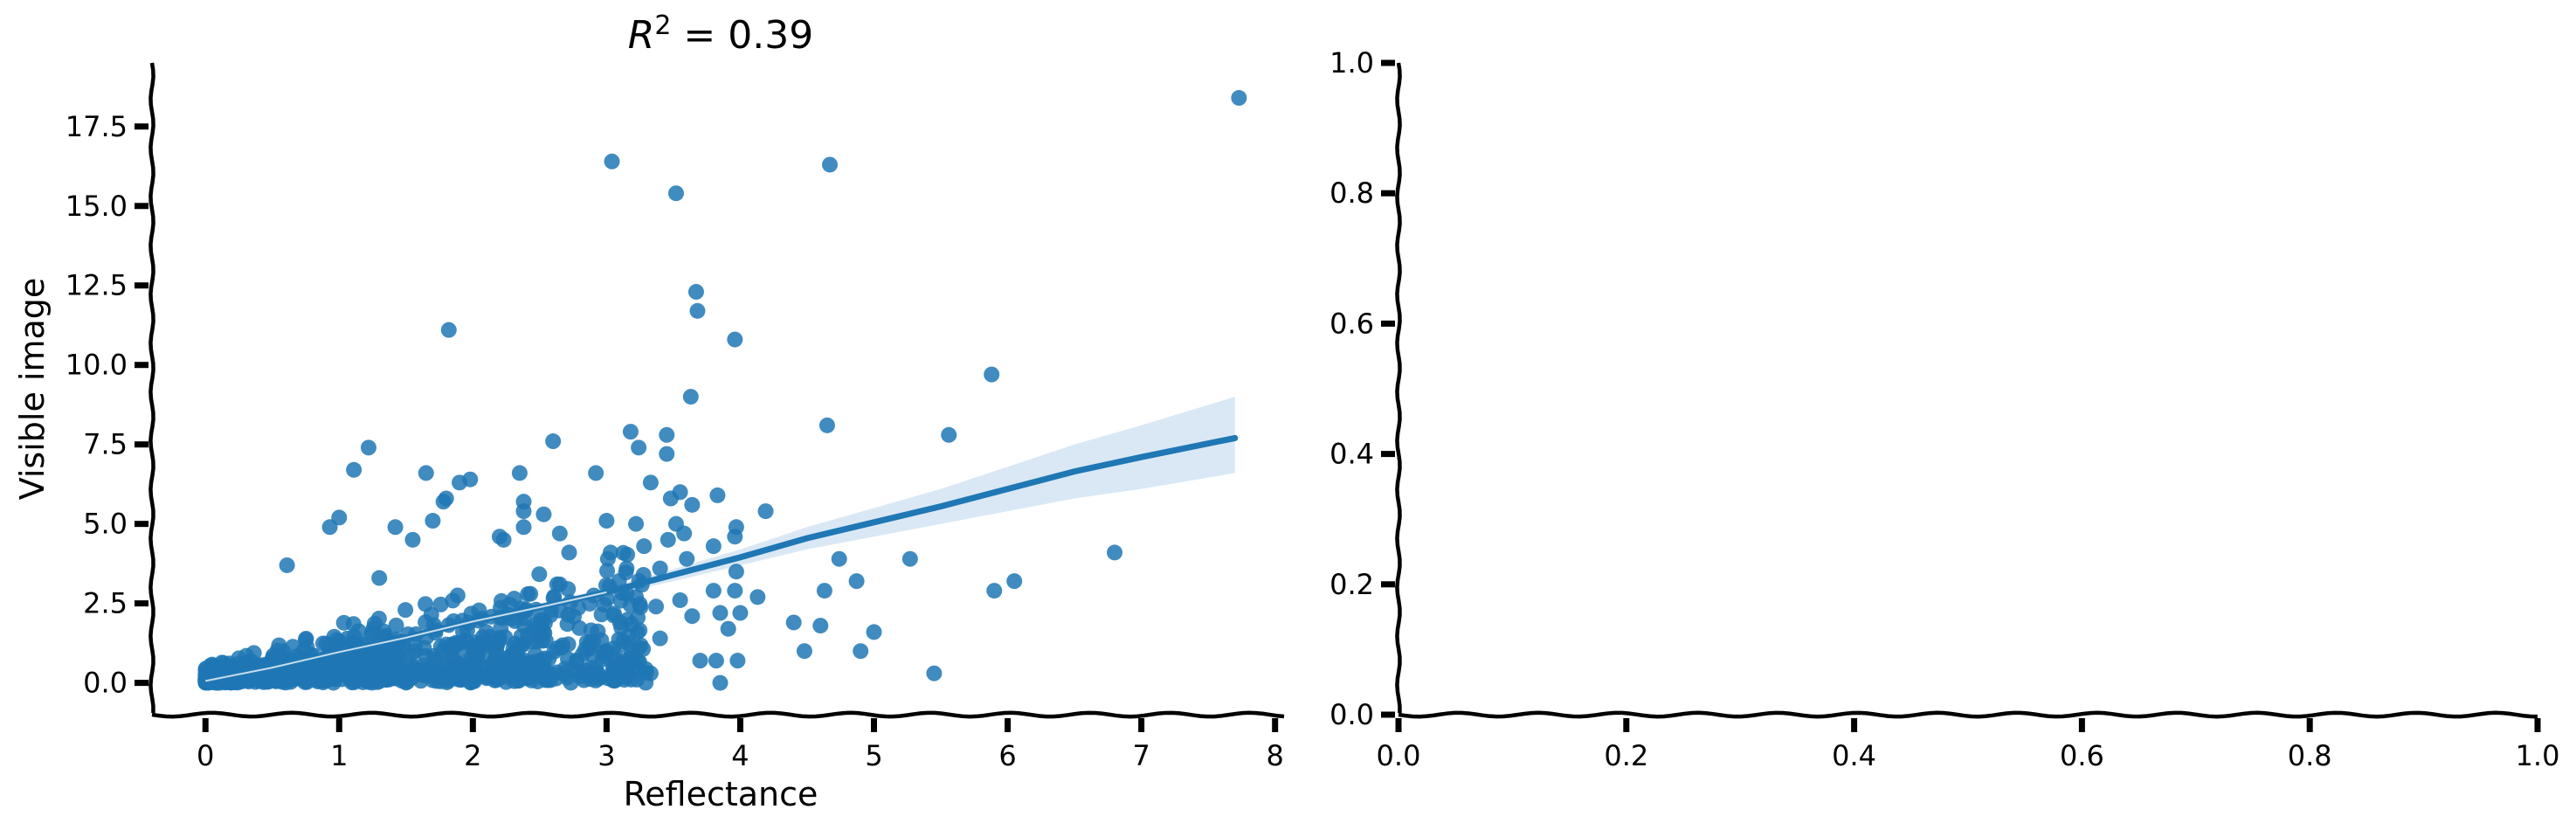  Describe the element at coordinates (1351, 323) in the screenshot. I see `y-tick-label: 0.6` at that location.